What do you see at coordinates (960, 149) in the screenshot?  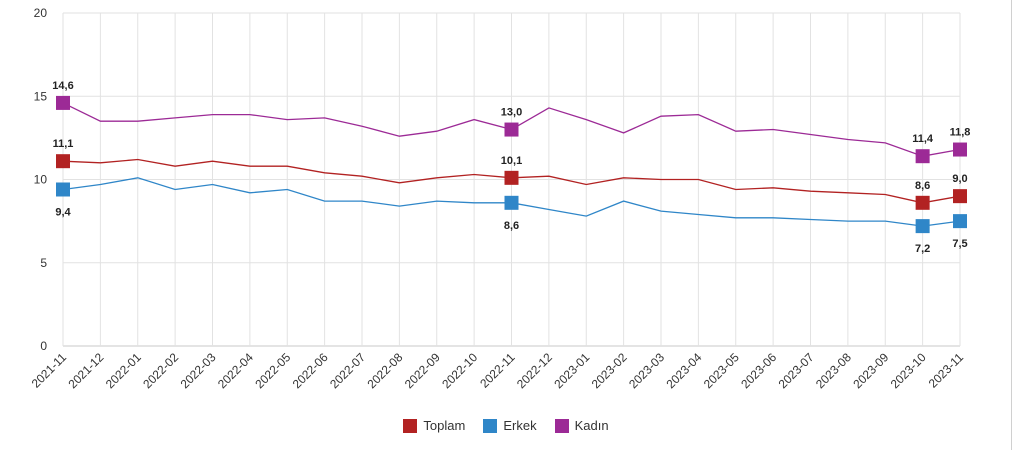 I see `marker-kadın-2023-11` at bounding box center [960, 149].